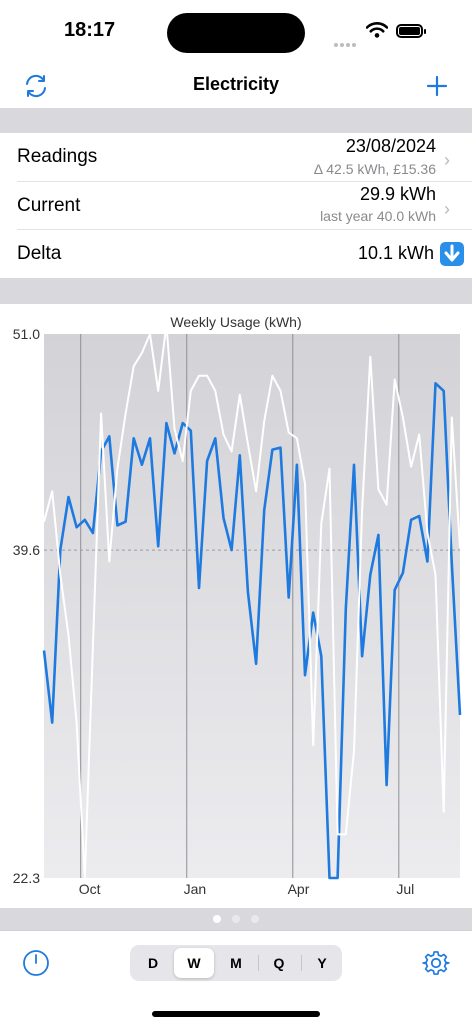 The image size is (472, 1025). What do you see at coordinates (346, 43) in the screenshot?
I see `cellular-signal-icon` at bounding box center [346, 43].